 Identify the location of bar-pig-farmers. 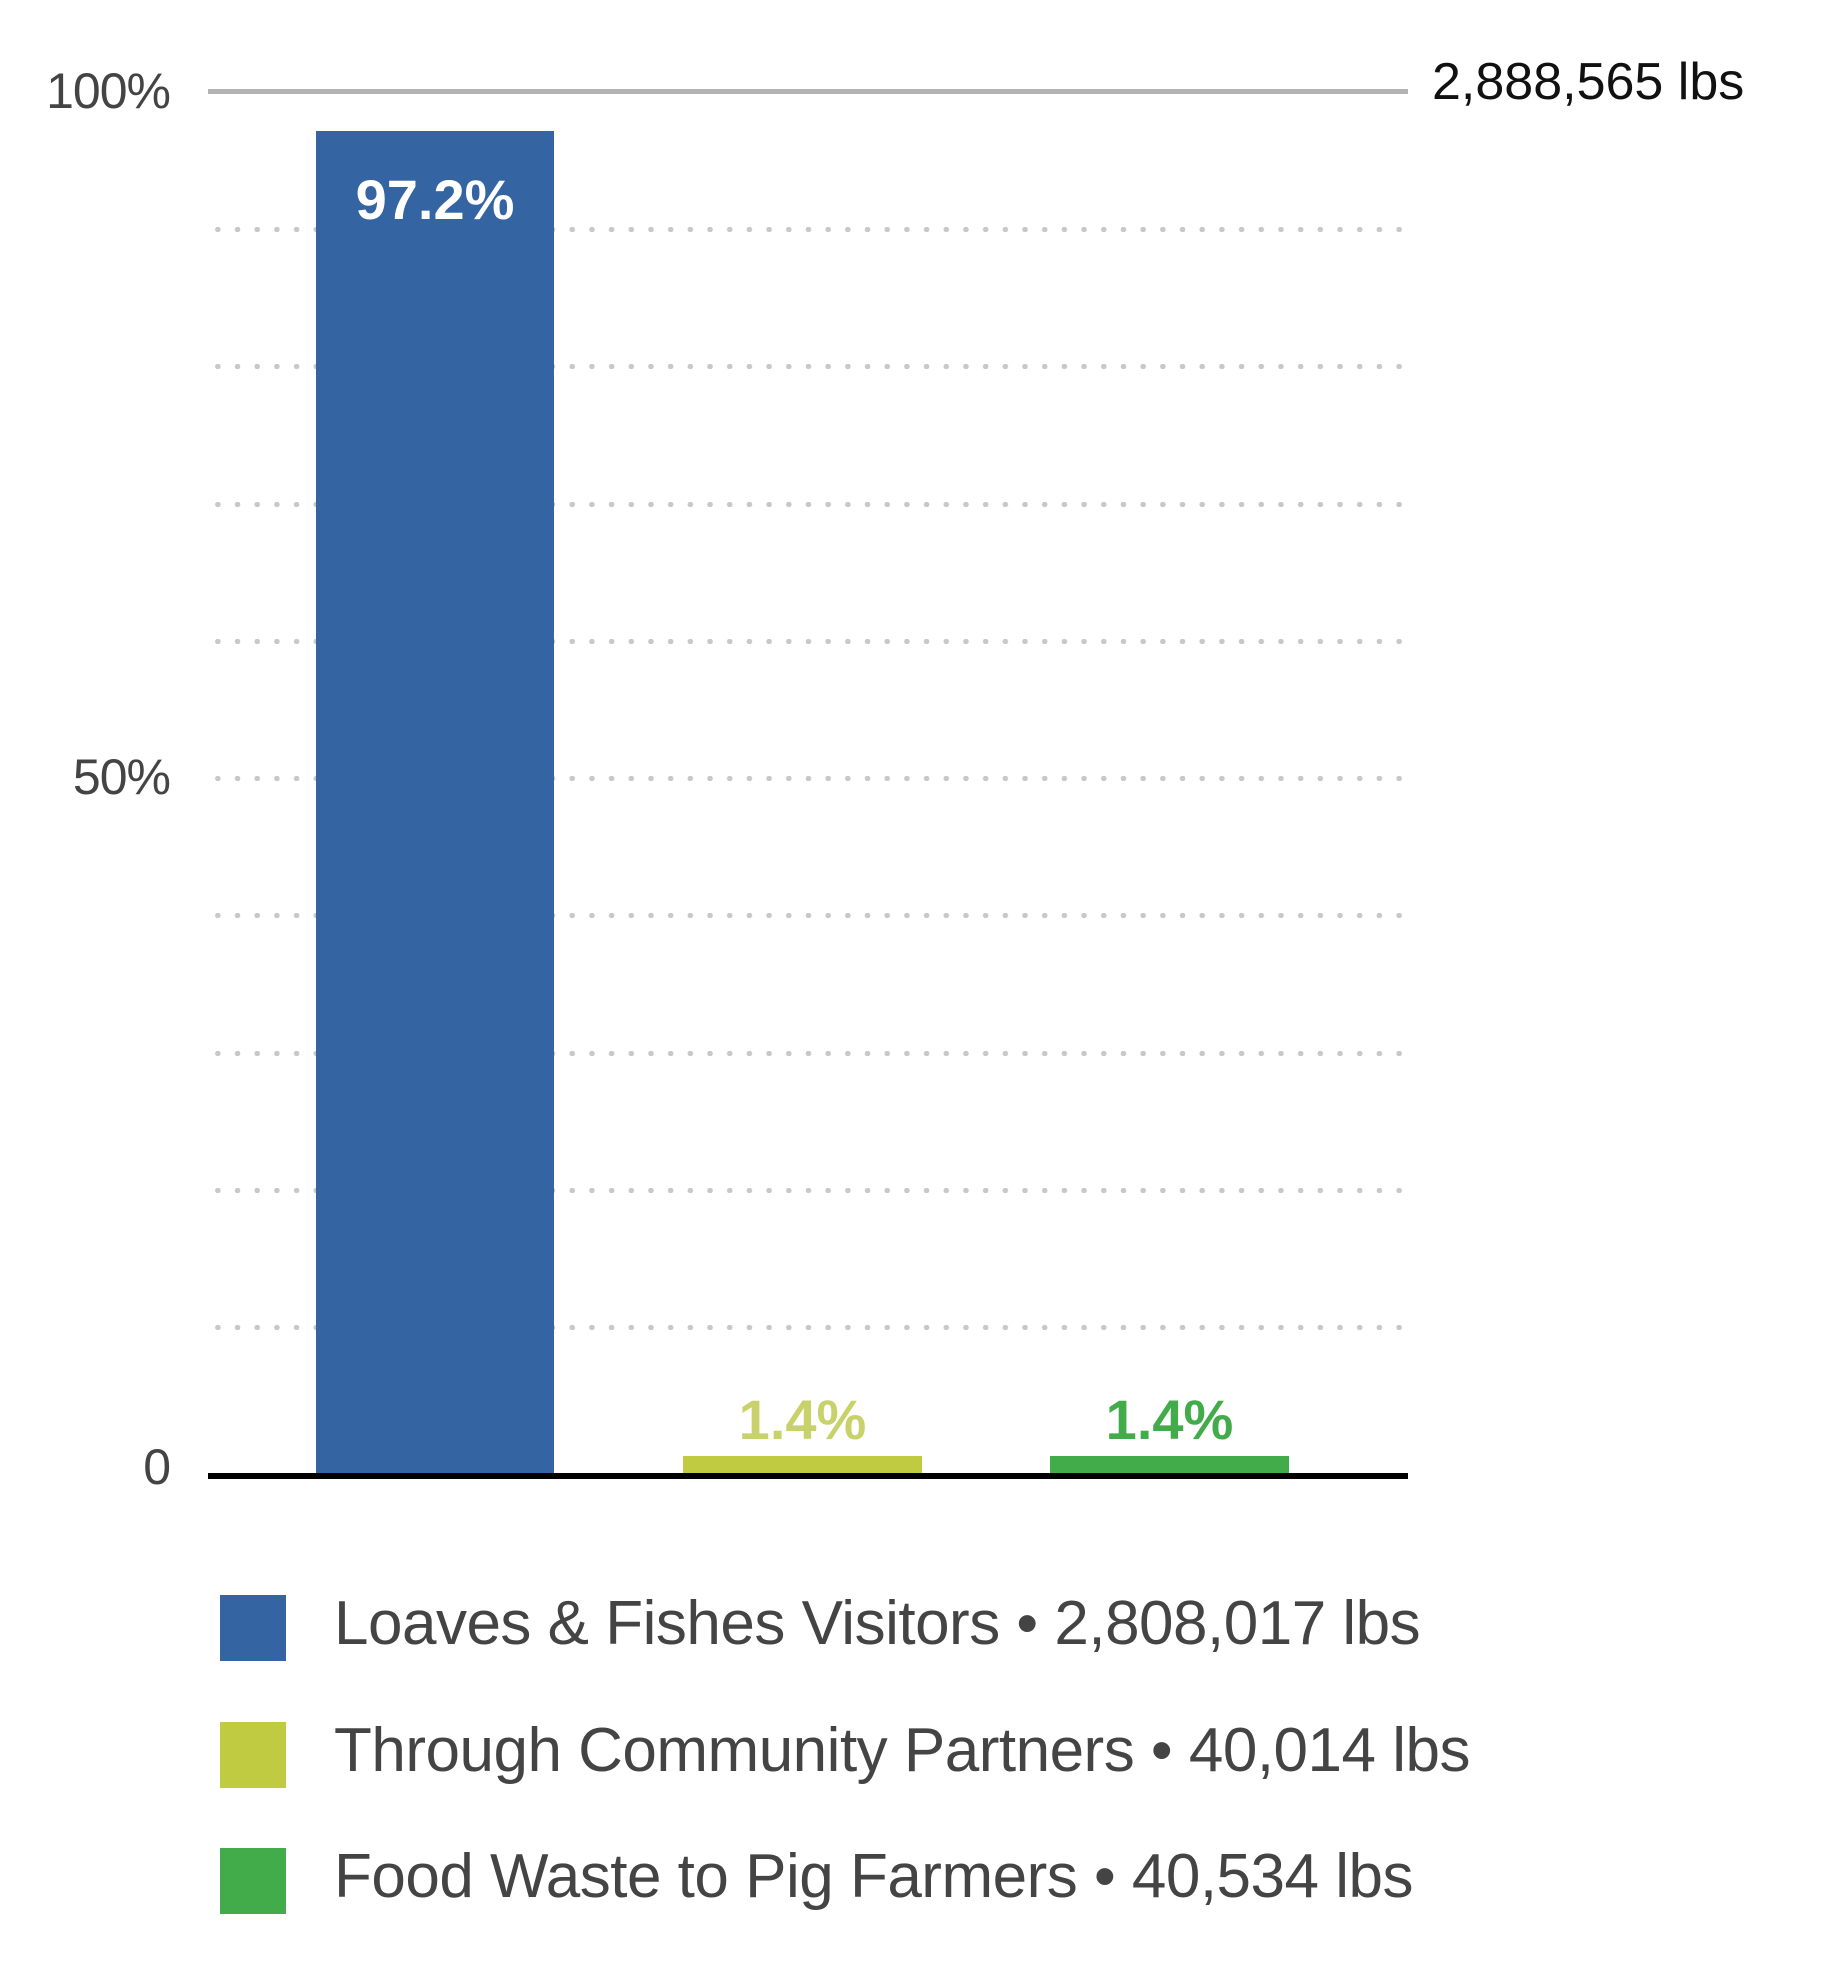
(1169, 1465).